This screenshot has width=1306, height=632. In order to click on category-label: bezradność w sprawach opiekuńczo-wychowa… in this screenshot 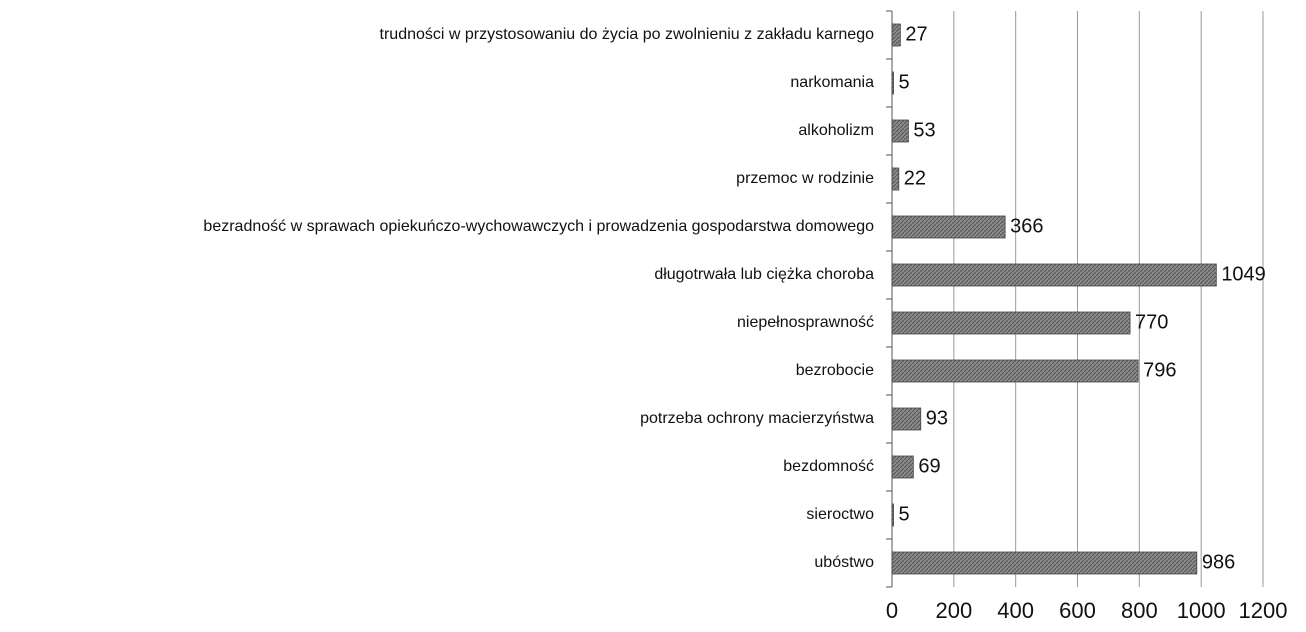, I will do `click(538, 226)`.